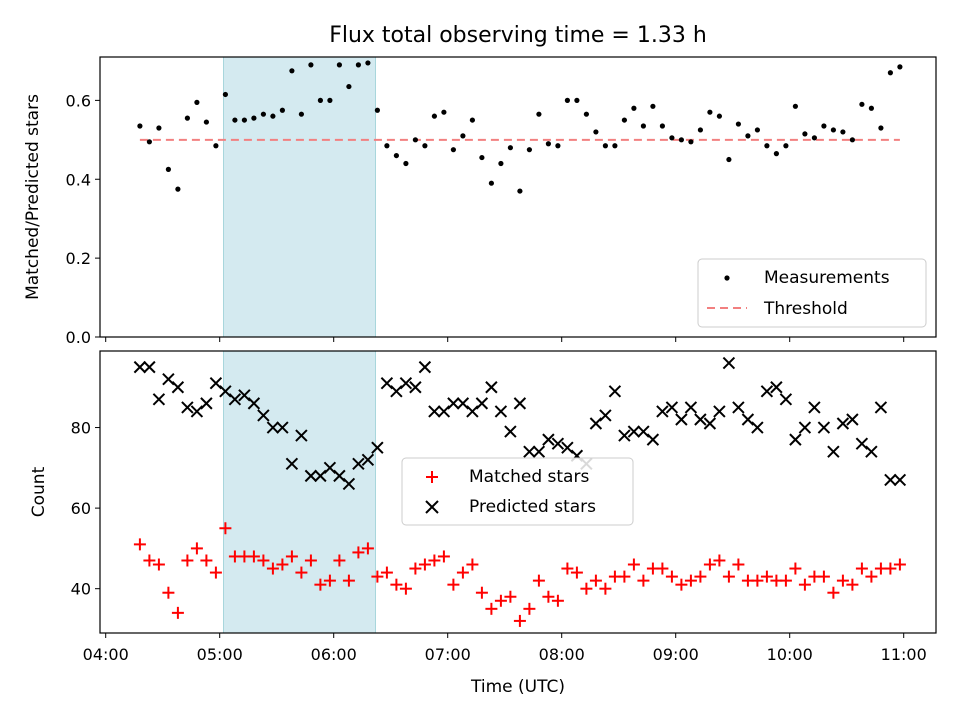  What do you see at coordinates (432, 507) in the screenshot?
I see `legend-predicted-marker` at bounding box center [432, 507].